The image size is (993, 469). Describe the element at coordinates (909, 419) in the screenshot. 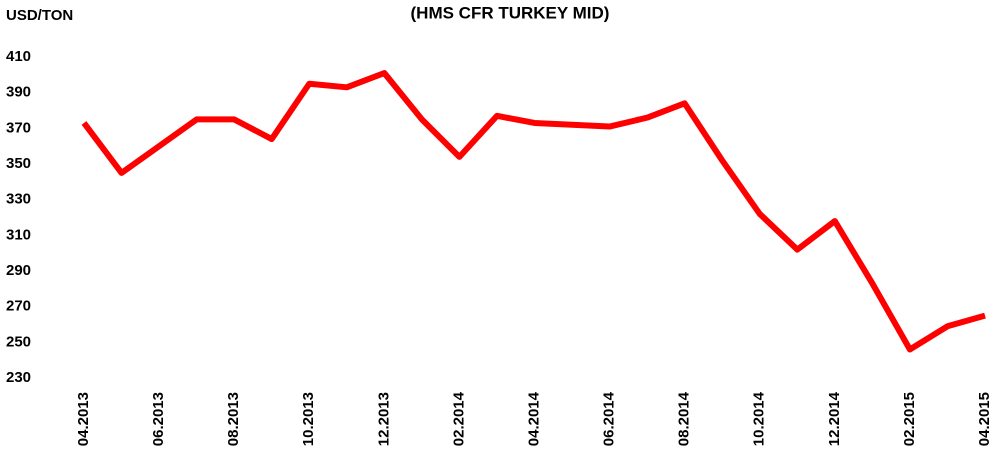

I see `x-tick-label: 02.2015` at that location.